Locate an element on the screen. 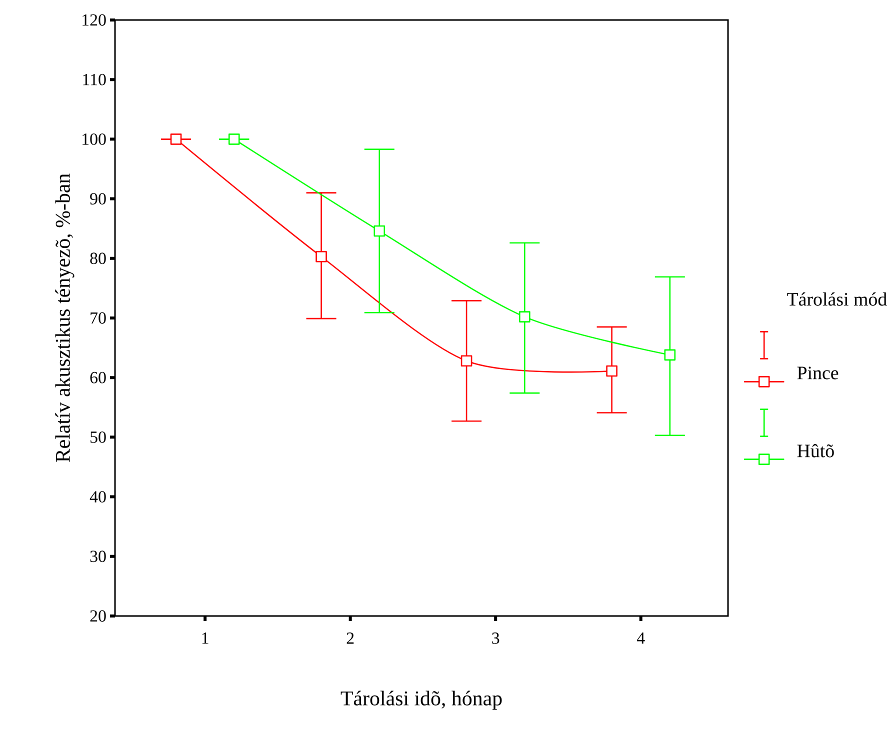 Image resolution: width=893 pixels, height=731 pixels. legend-label: Pince is located at coordinates (817, 373).